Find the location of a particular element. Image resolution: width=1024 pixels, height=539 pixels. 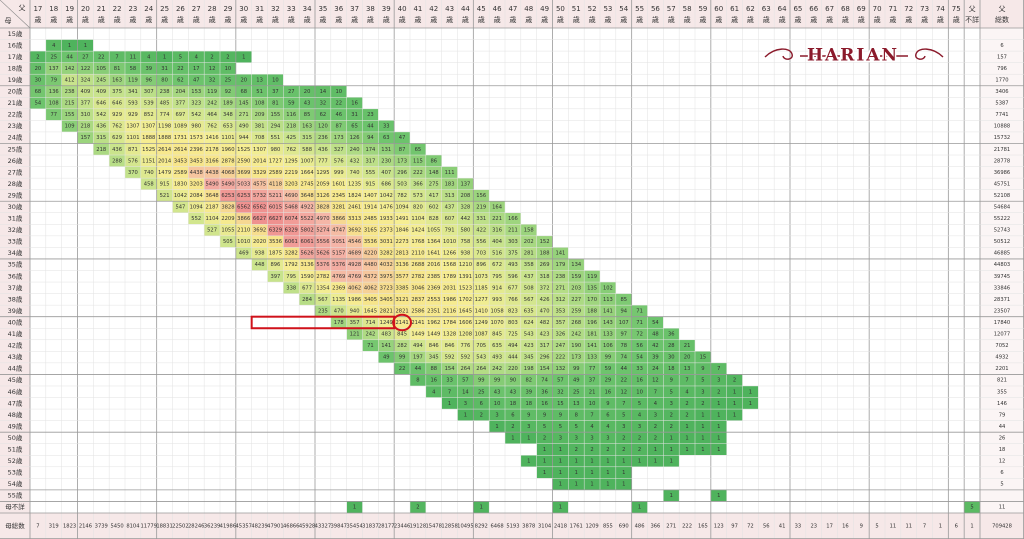

cell-value: 111 is located at coordinates (450, 173).